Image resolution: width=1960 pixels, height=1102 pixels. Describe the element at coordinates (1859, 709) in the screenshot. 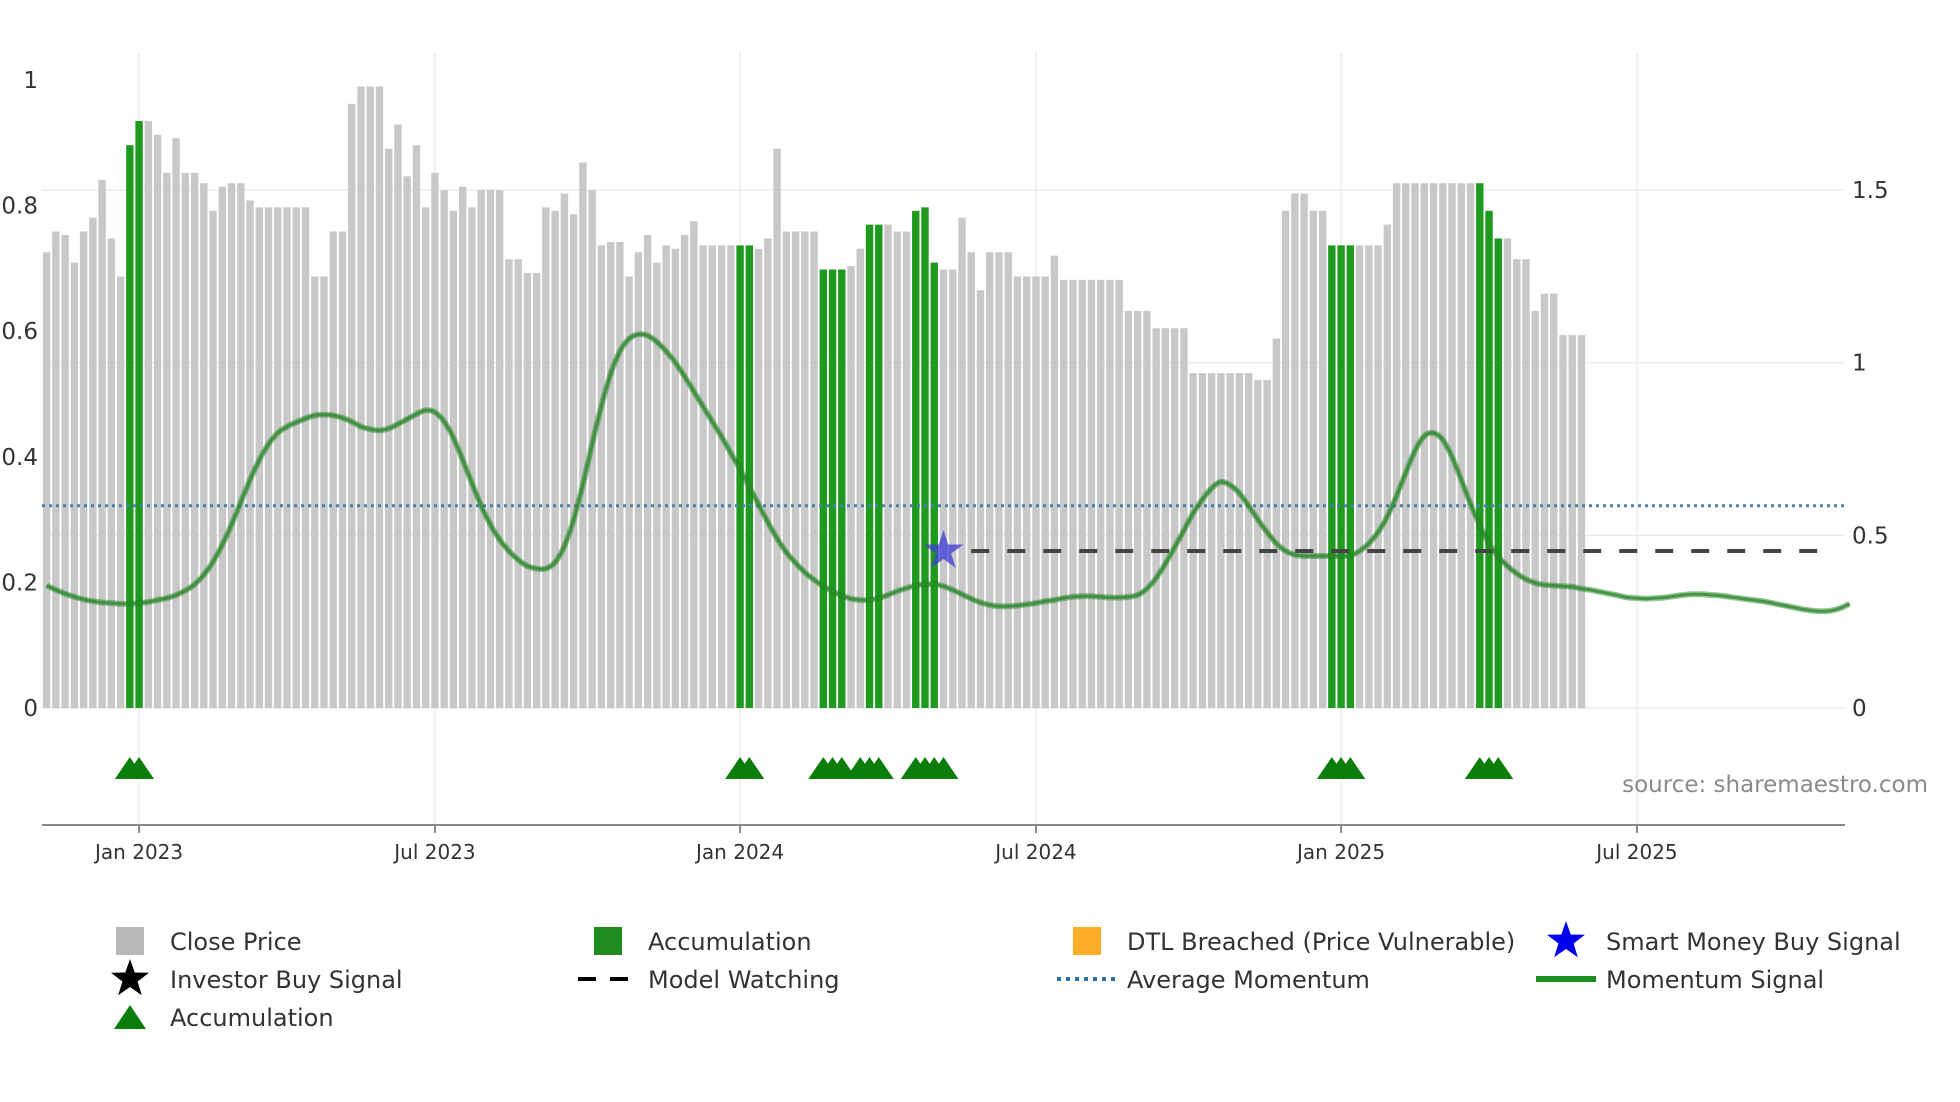

I see `right-axis-tick-label: 0` at that location.